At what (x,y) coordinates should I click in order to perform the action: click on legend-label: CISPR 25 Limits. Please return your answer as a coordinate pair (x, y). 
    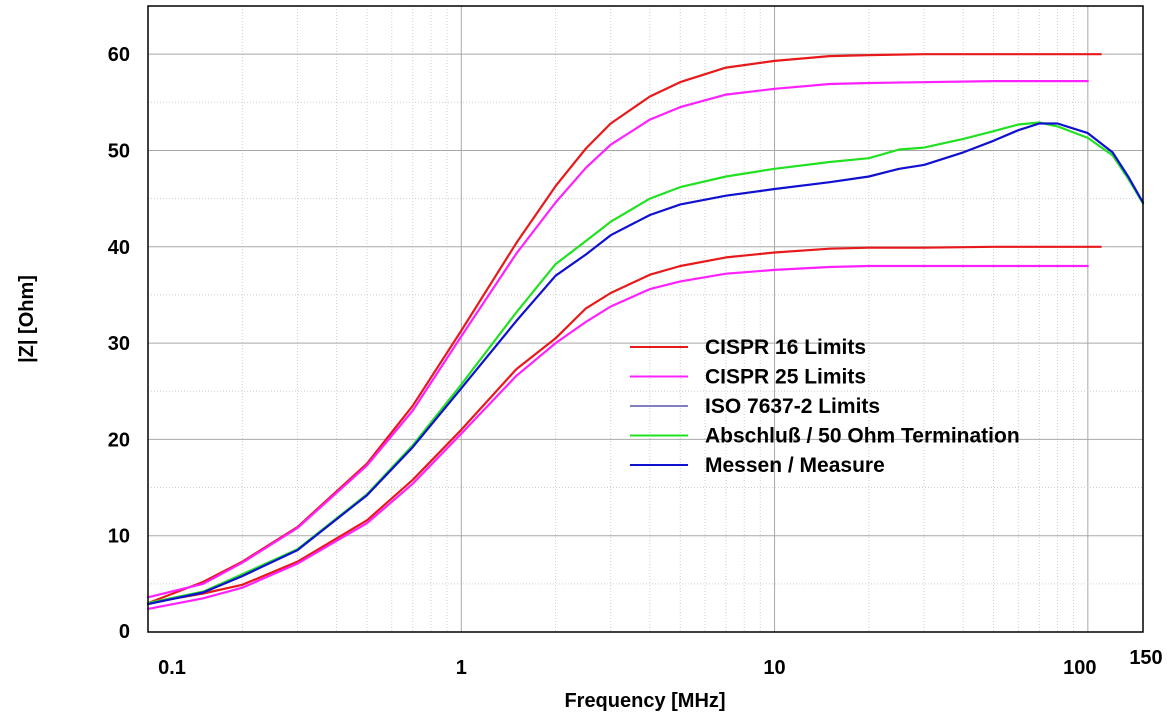
    Looking at the image, I should click on (785, 377).